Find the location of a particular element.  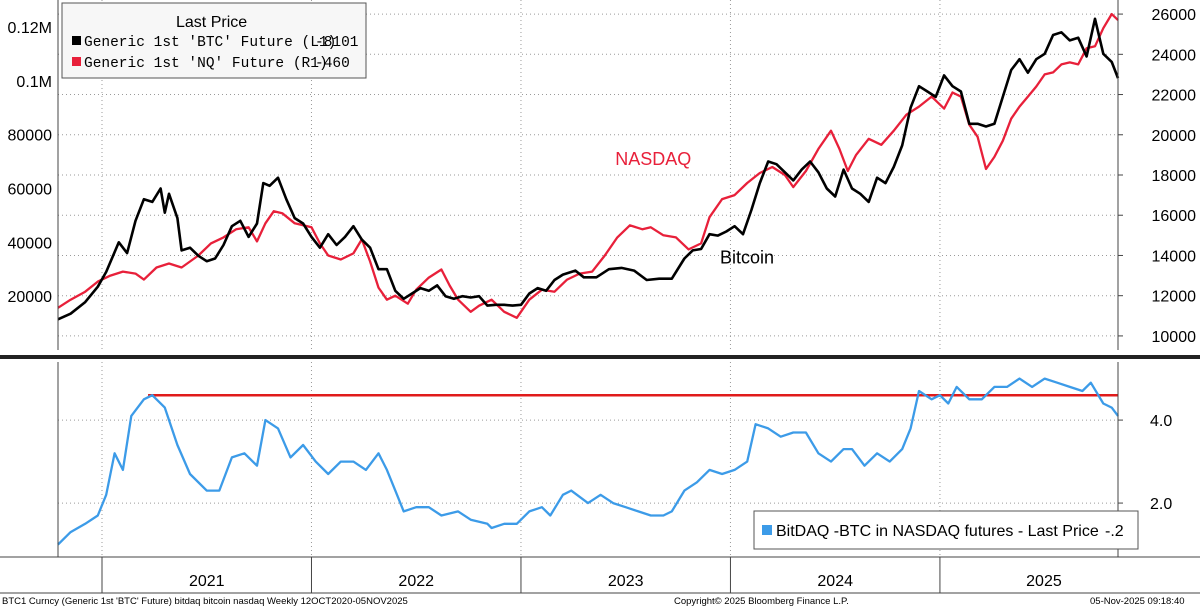

legend-title: Last Price is located at coordinates (211, 22).